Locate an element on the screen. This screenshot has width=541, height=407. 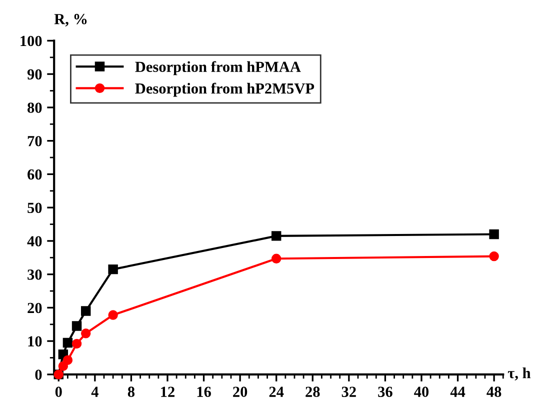
x-tick-label: 28 is located at coordinates (313, 391).